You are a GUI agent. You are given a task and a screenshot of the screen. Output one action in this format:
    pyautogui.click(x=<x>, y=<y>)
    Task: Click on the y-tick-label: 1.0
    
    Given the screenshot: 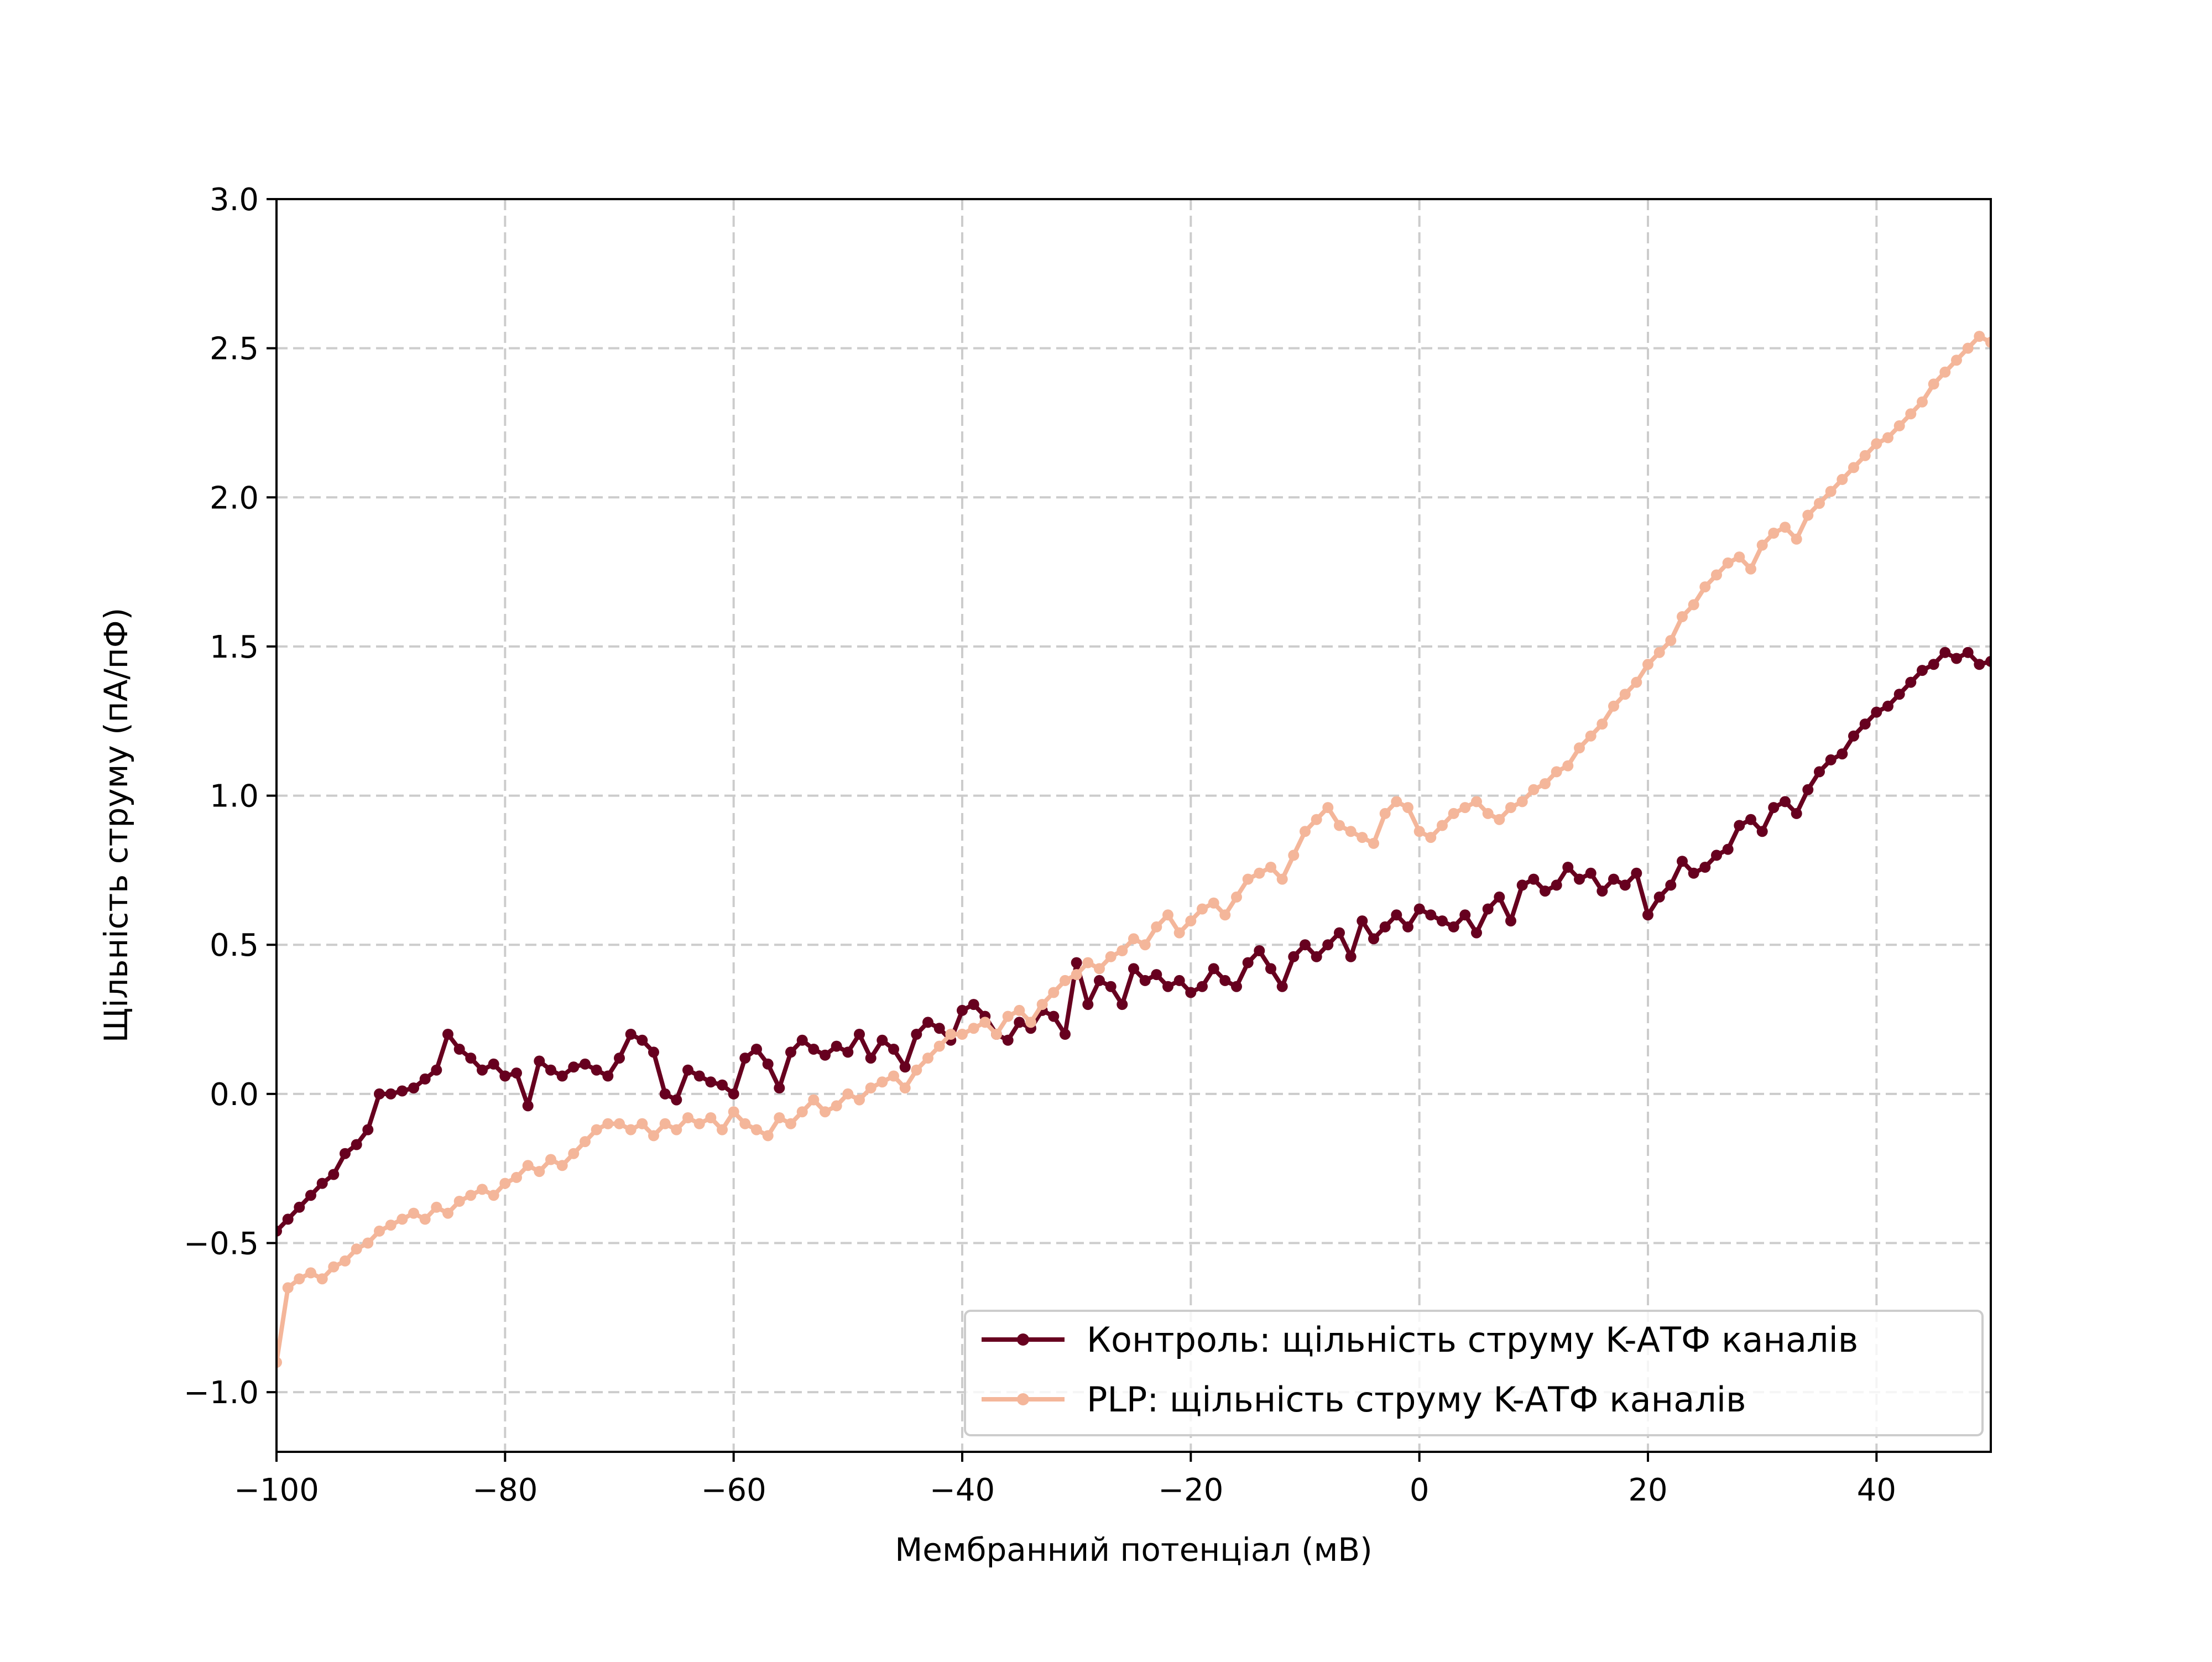 What is the action you would take?
    pyautogui.click(x=235, y=797)
    